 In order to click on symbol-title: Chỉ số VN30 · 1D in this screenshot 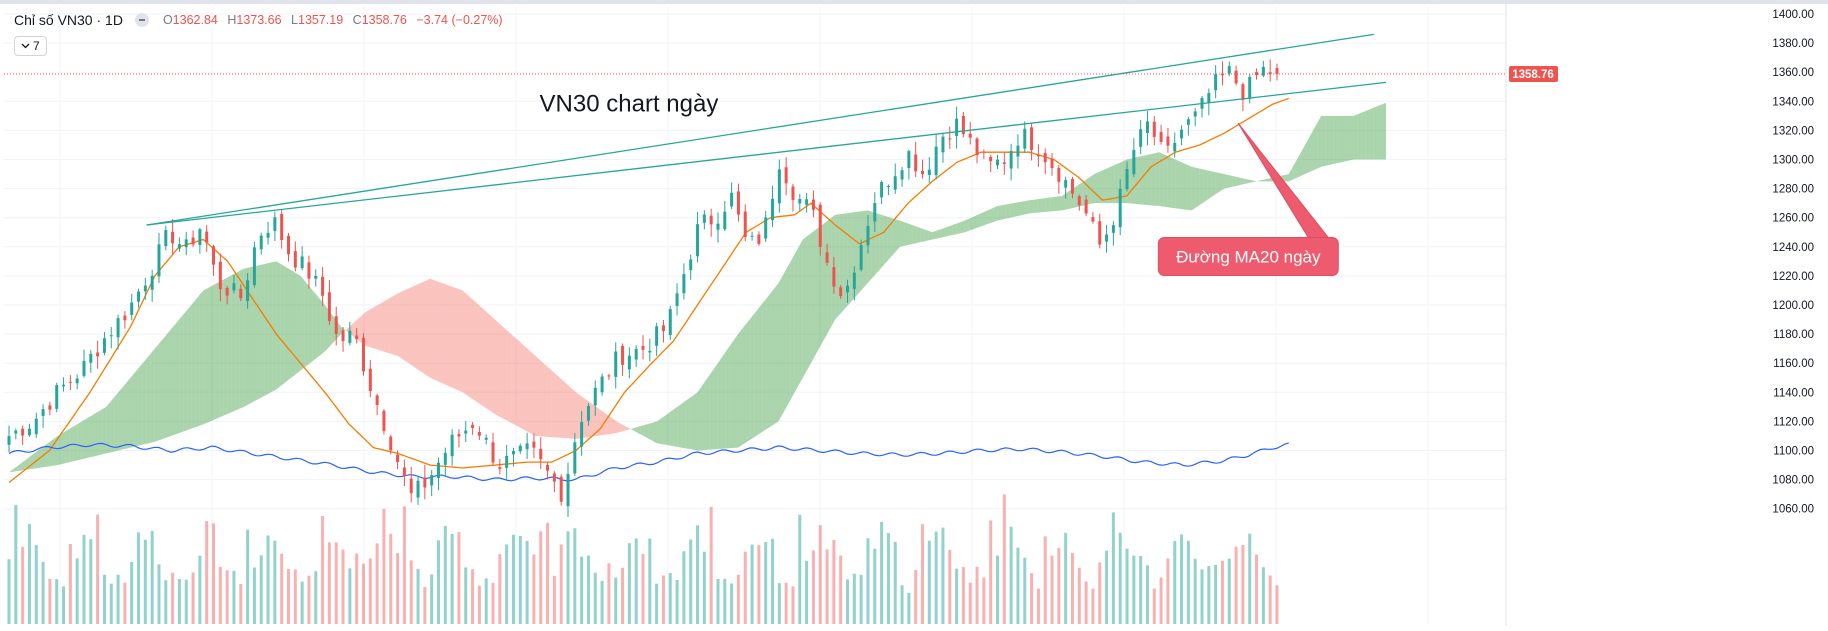, I will do `click(68, 20)`.